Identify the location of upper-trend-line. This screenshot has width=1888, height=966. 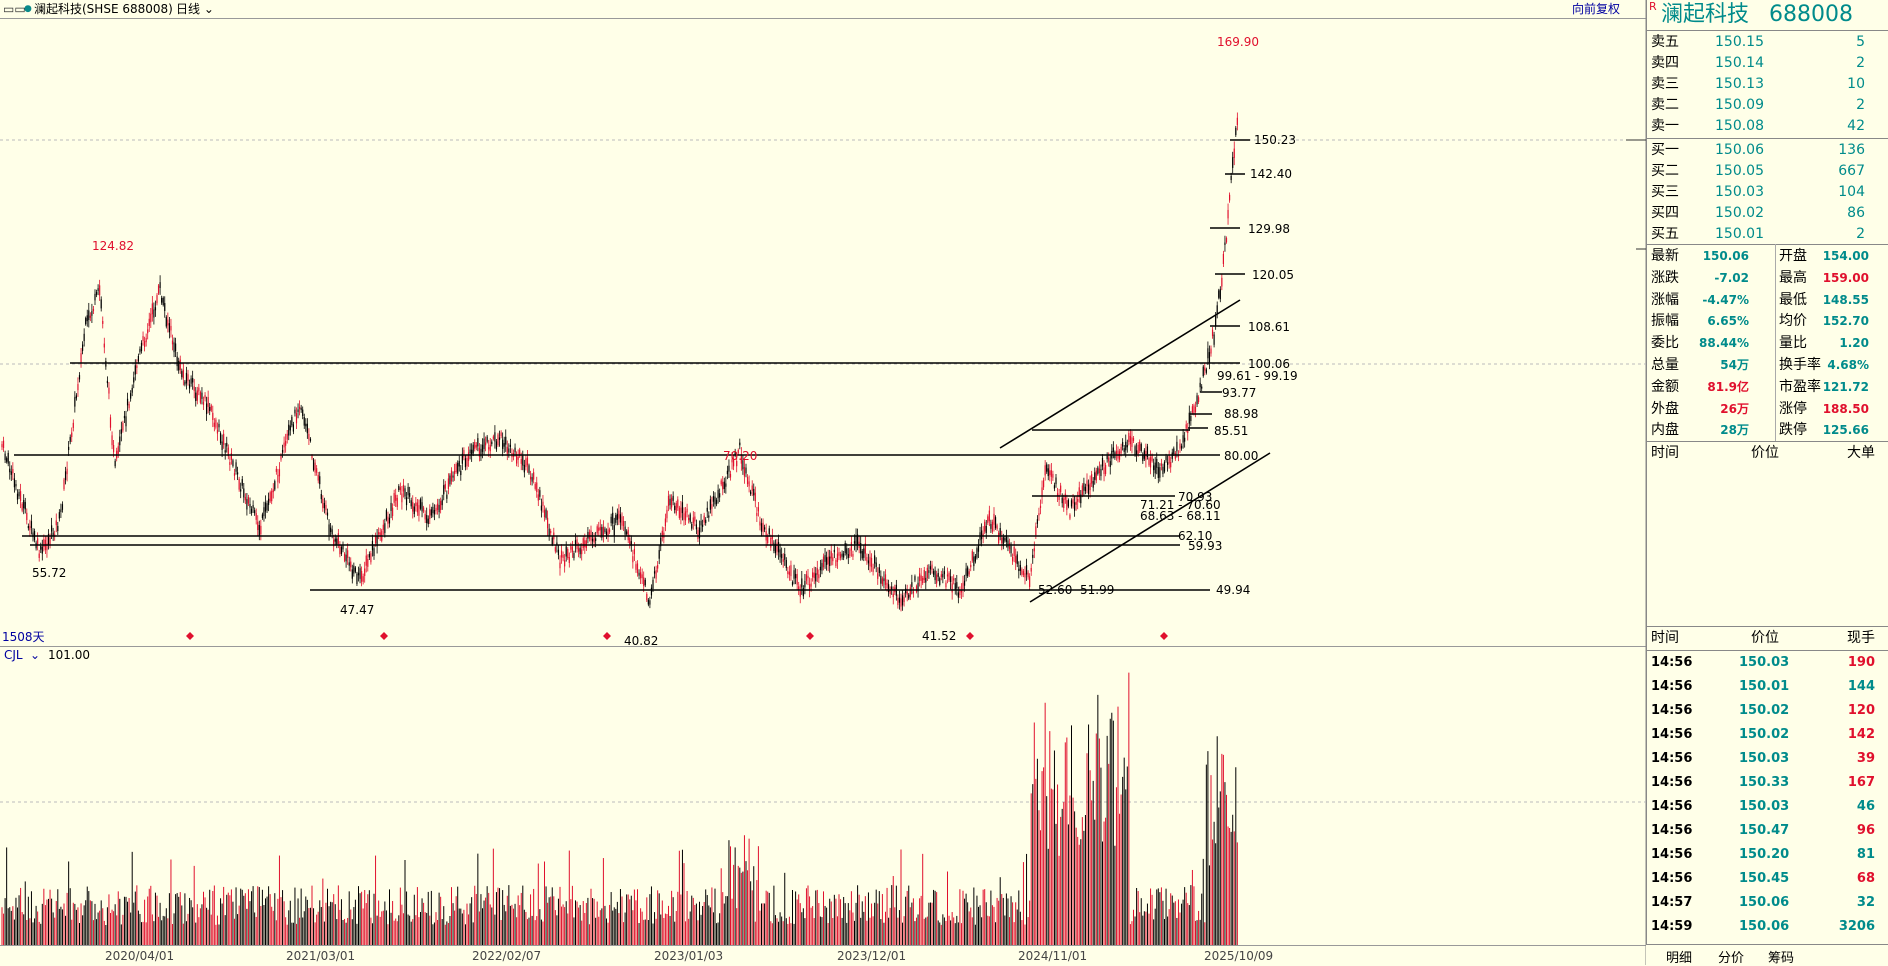
(1120, 374).